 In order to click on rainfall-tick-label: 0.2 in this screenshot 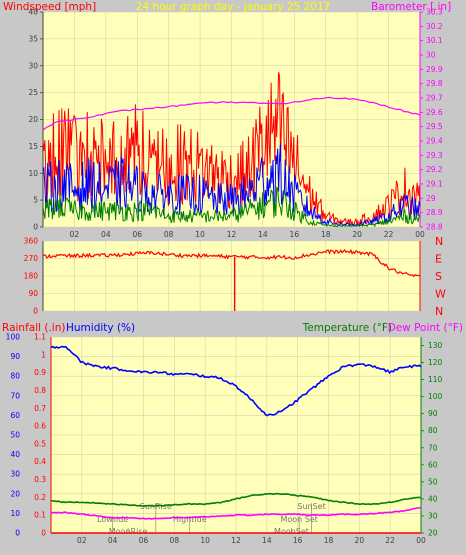, I will do `click(40, 497)`.